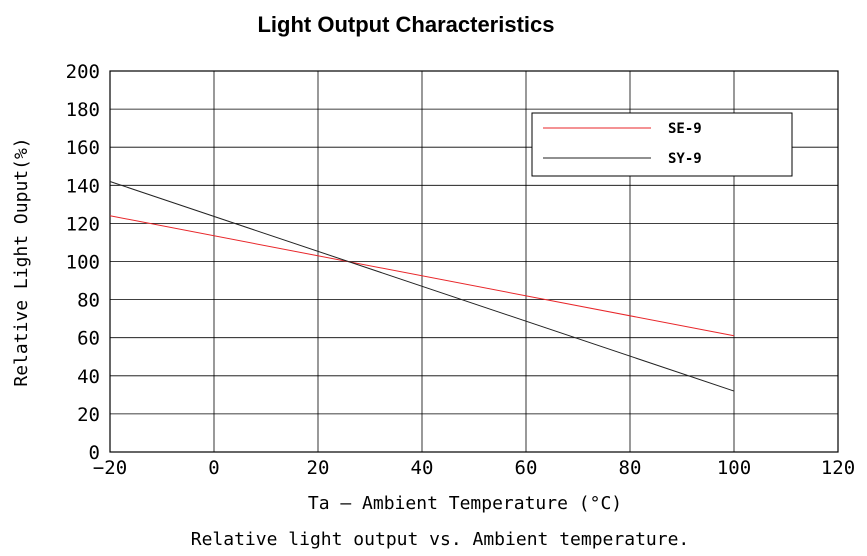 The image size is (867, 556). Describe the element at coordinates (213, 468) in the screenshot. I see `x-tick-label: 0` at that location.